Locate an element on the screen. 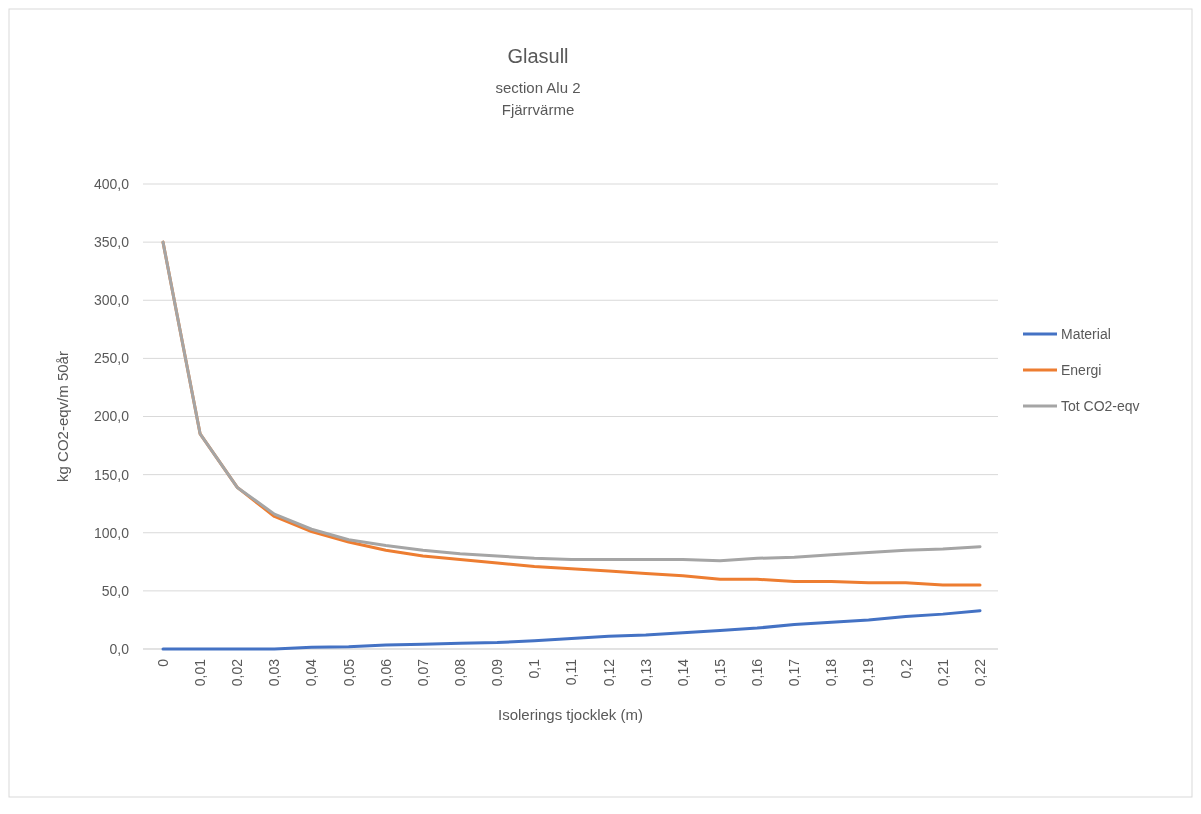 This screenshot has height=814, width=1201. x-tick-label: 0,07 is located at coordinates (422, 672).